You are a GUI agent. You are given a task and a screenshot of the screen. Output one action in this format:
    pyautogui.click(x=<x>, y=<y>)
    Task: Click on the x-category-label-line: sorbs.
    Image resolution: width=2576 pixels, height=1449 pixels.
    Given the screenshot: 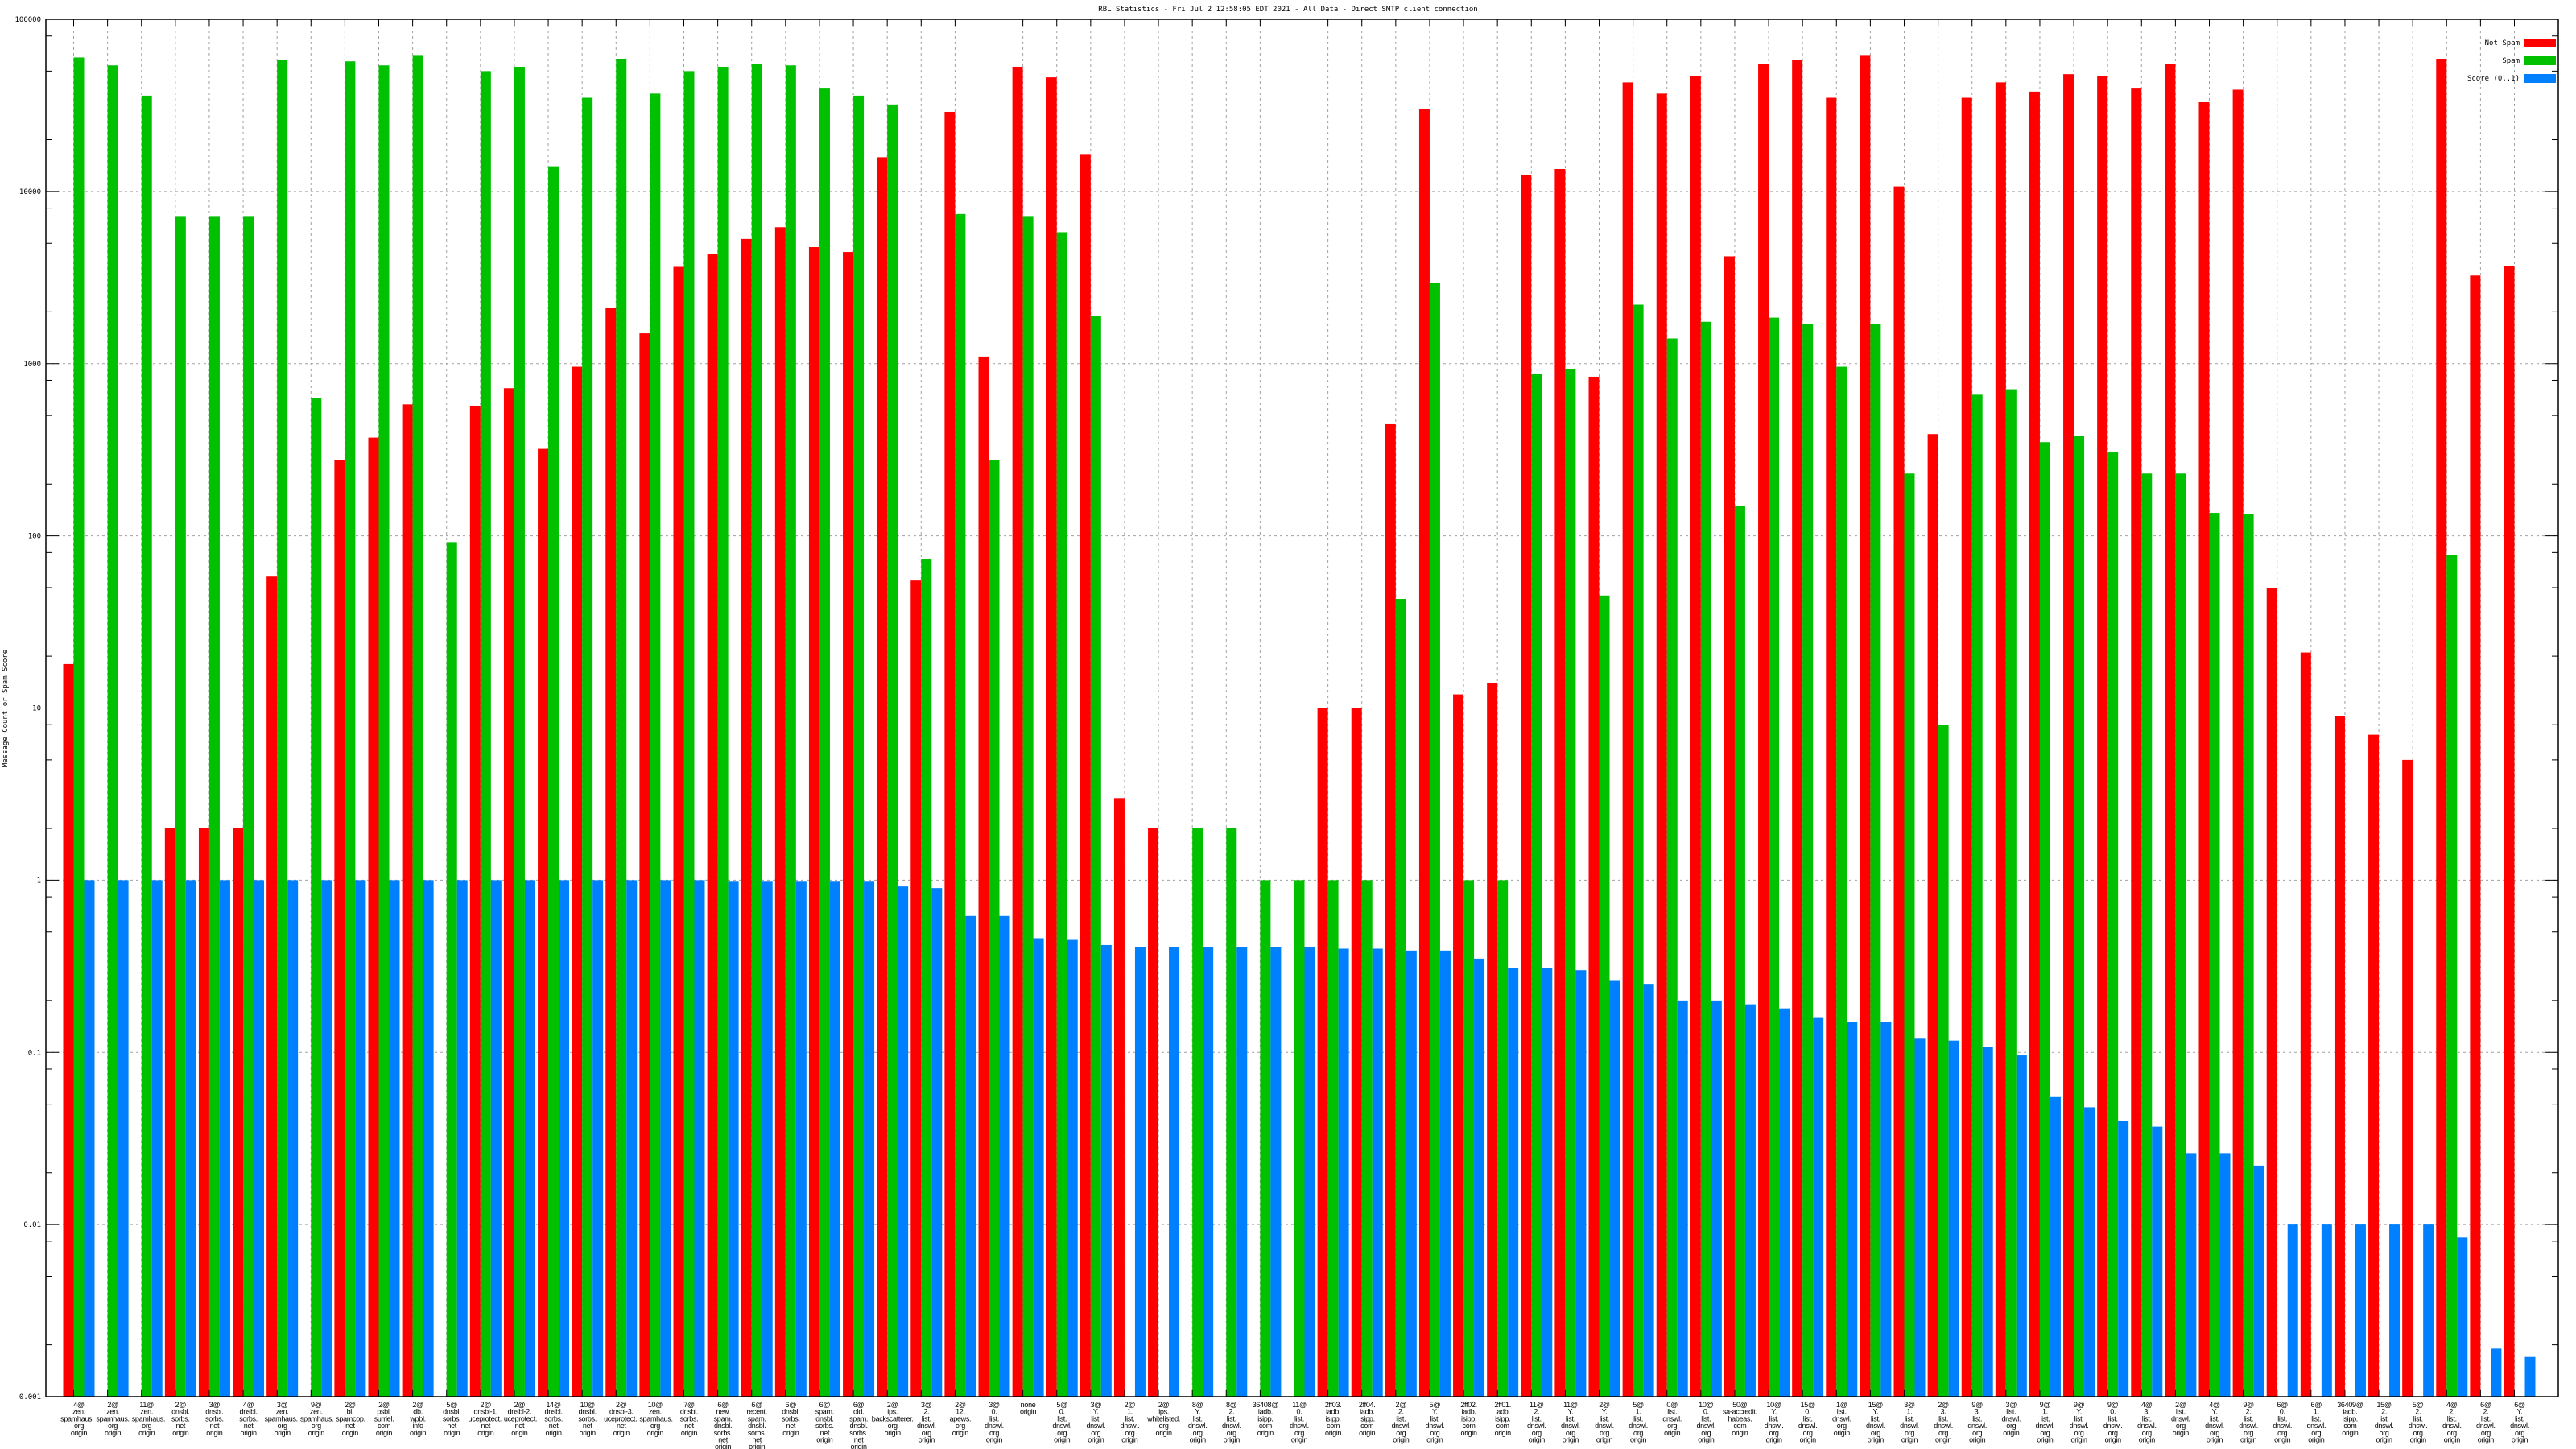 What is the action you would take?
    pyautogui.click(x=858, y=1433)
    